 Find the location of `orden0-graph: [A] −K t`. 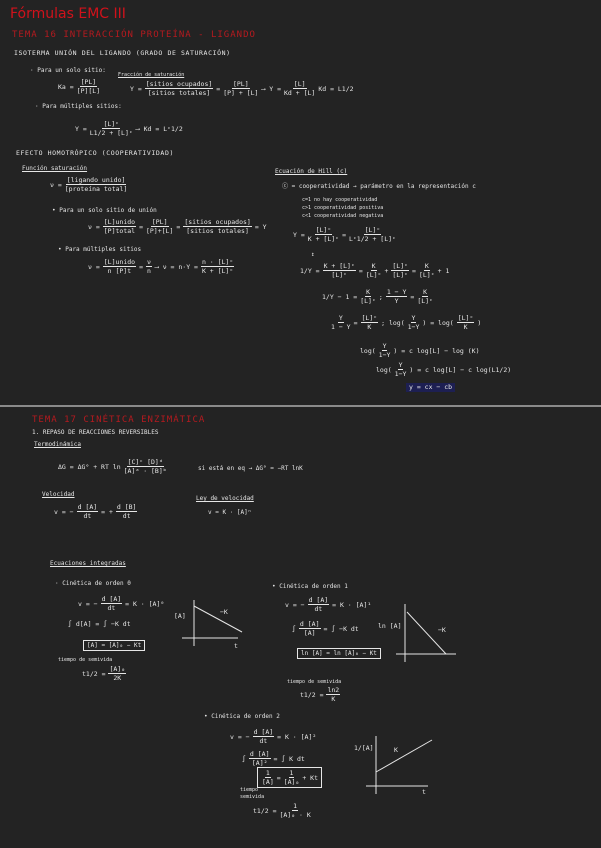

orden0-graph: [A] −K t is located at coordinates (208, 625).